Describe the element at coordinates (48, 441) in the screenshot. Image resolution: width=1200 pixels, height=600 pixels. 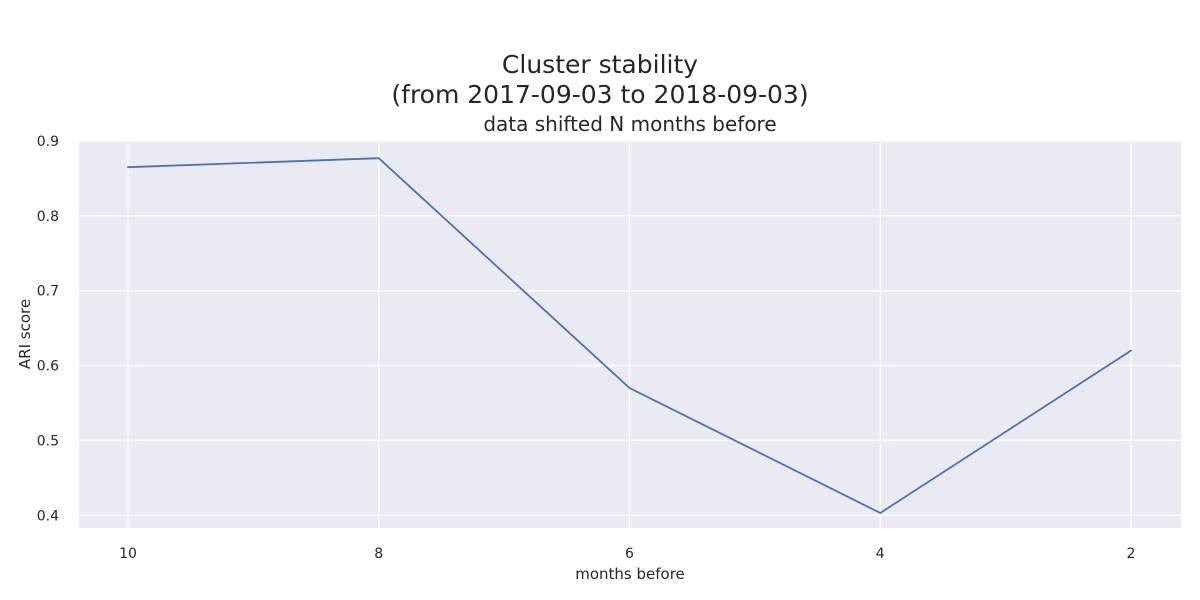
I see `y-tick-label: 0.5` at that location.